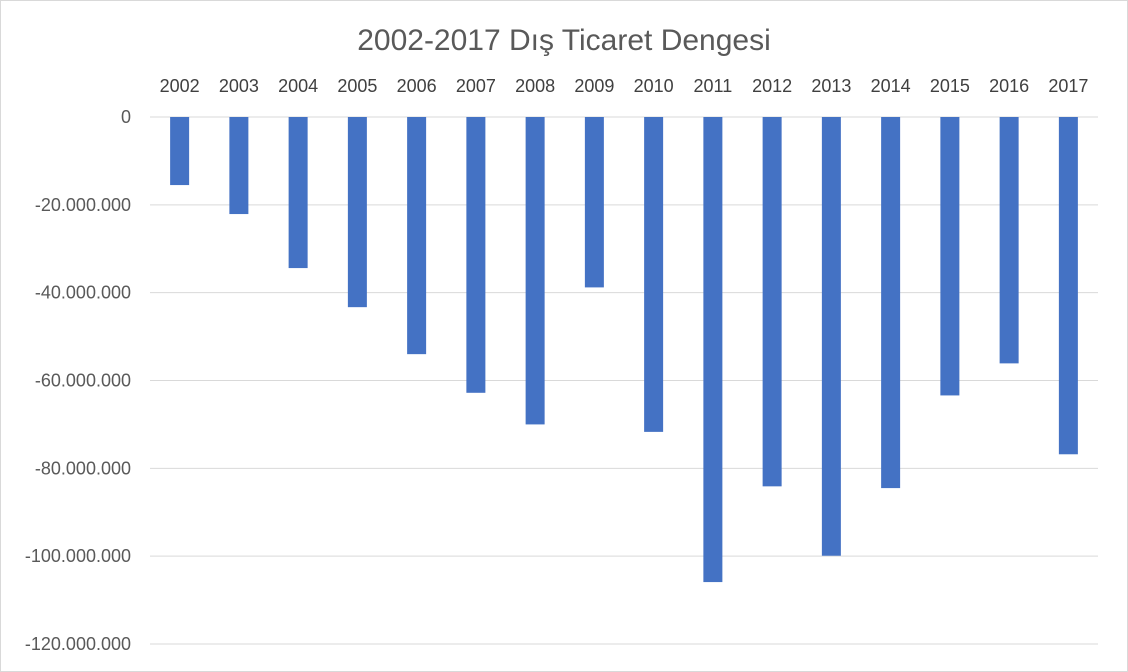  What do you see at coordinates (78, 644) in the screenshot?
I see `y-tick-label: -120.000.000` at bounding box center [78, 644].